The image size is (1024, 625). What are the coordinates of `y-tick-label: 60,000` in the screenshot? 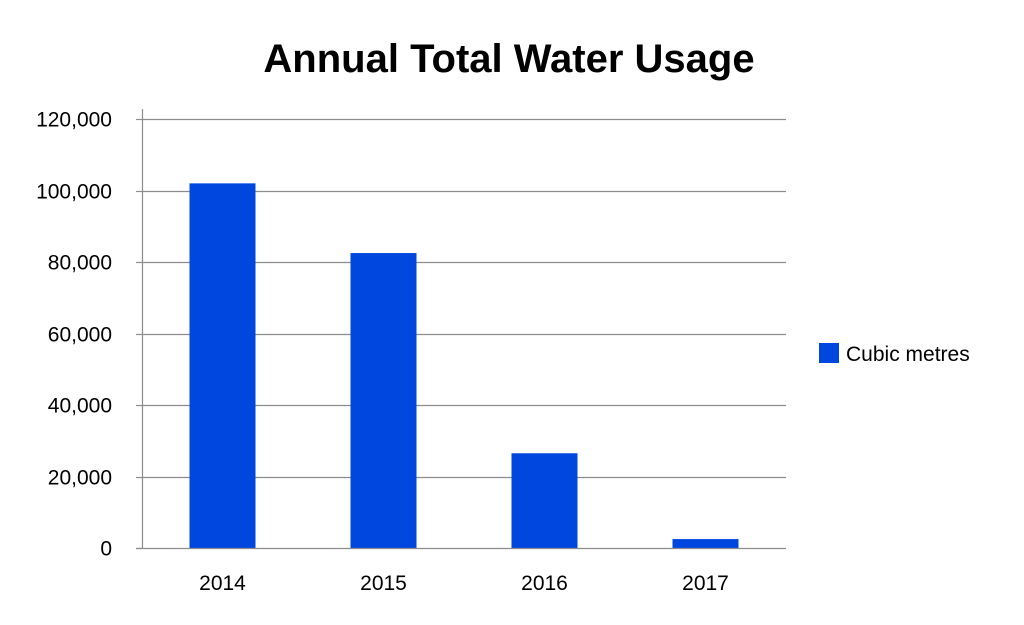 It's located at (80, 335).